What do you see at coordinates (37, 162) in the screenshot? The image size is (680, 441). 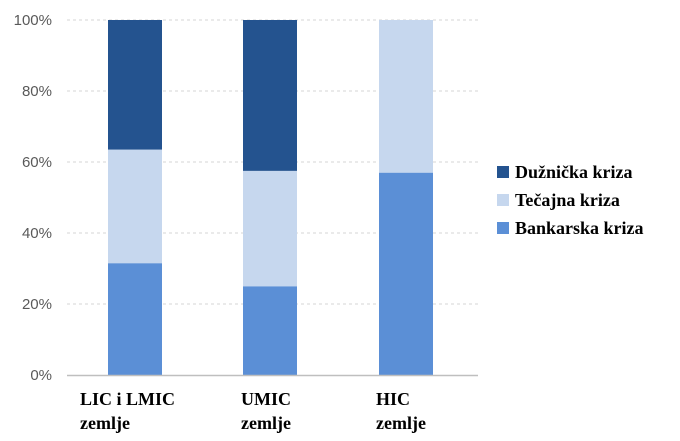 I see `y-tick-label: 60%` at bounding box center [37, 162].